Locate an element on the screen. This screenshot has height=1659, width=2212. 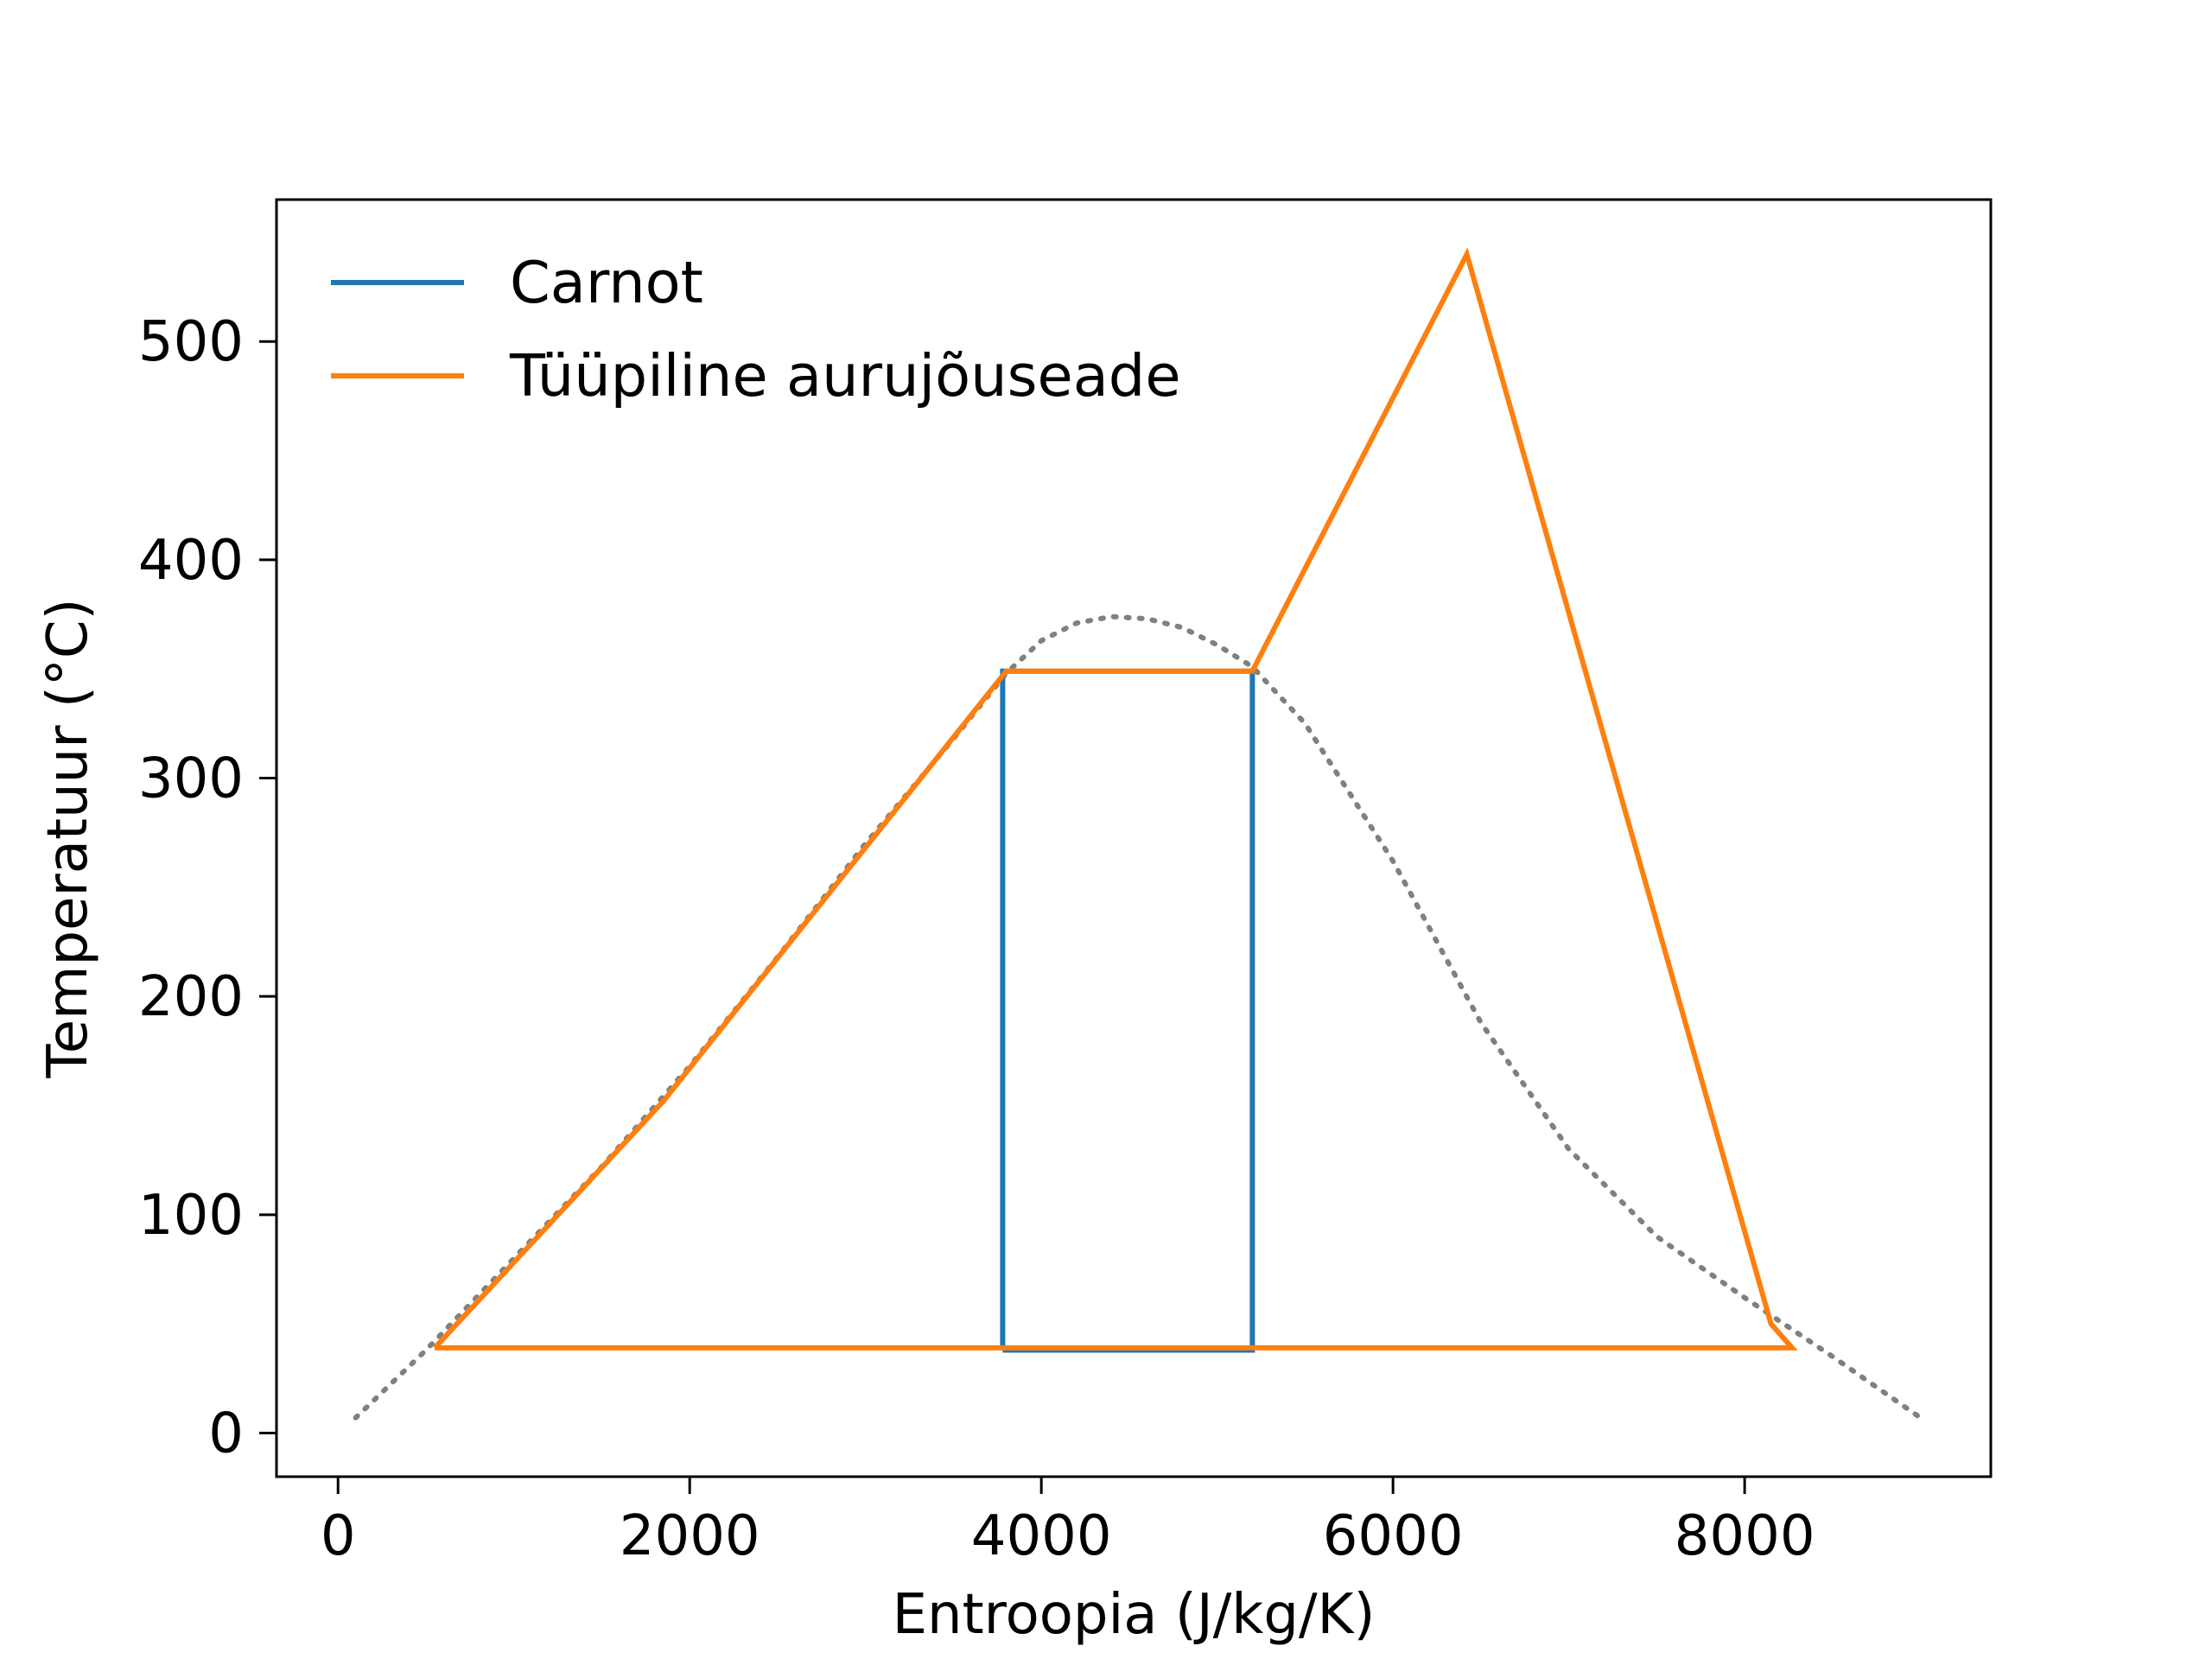
x-tick-label: 4000 is located at coordinates (1041, 1536).